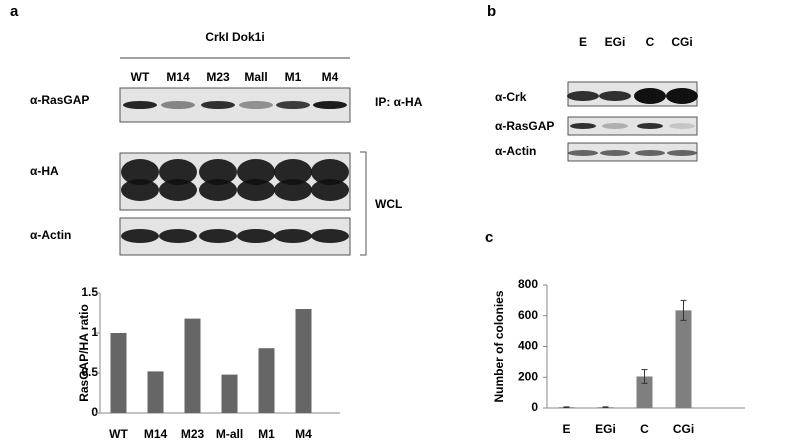 This screenshot has height=441, width=800. Describe the element at coordinates (118, 434) in the screenshot. I see `x-tick-label: WT` at that location.